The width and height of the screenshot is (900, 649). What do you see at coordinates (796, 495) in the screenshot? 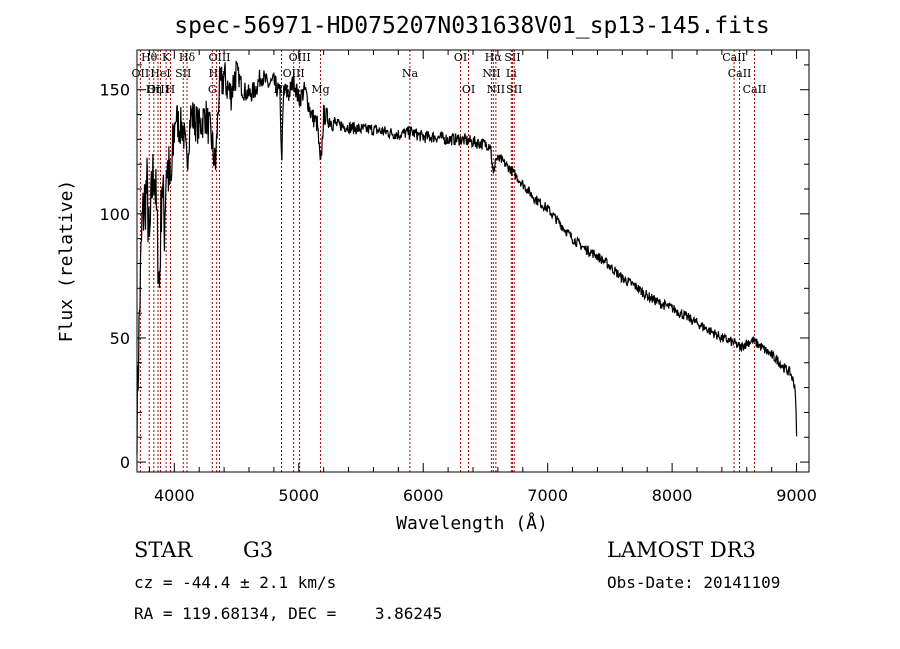
I see `x-tick-label: 9000` at bounding box center [796, 495].